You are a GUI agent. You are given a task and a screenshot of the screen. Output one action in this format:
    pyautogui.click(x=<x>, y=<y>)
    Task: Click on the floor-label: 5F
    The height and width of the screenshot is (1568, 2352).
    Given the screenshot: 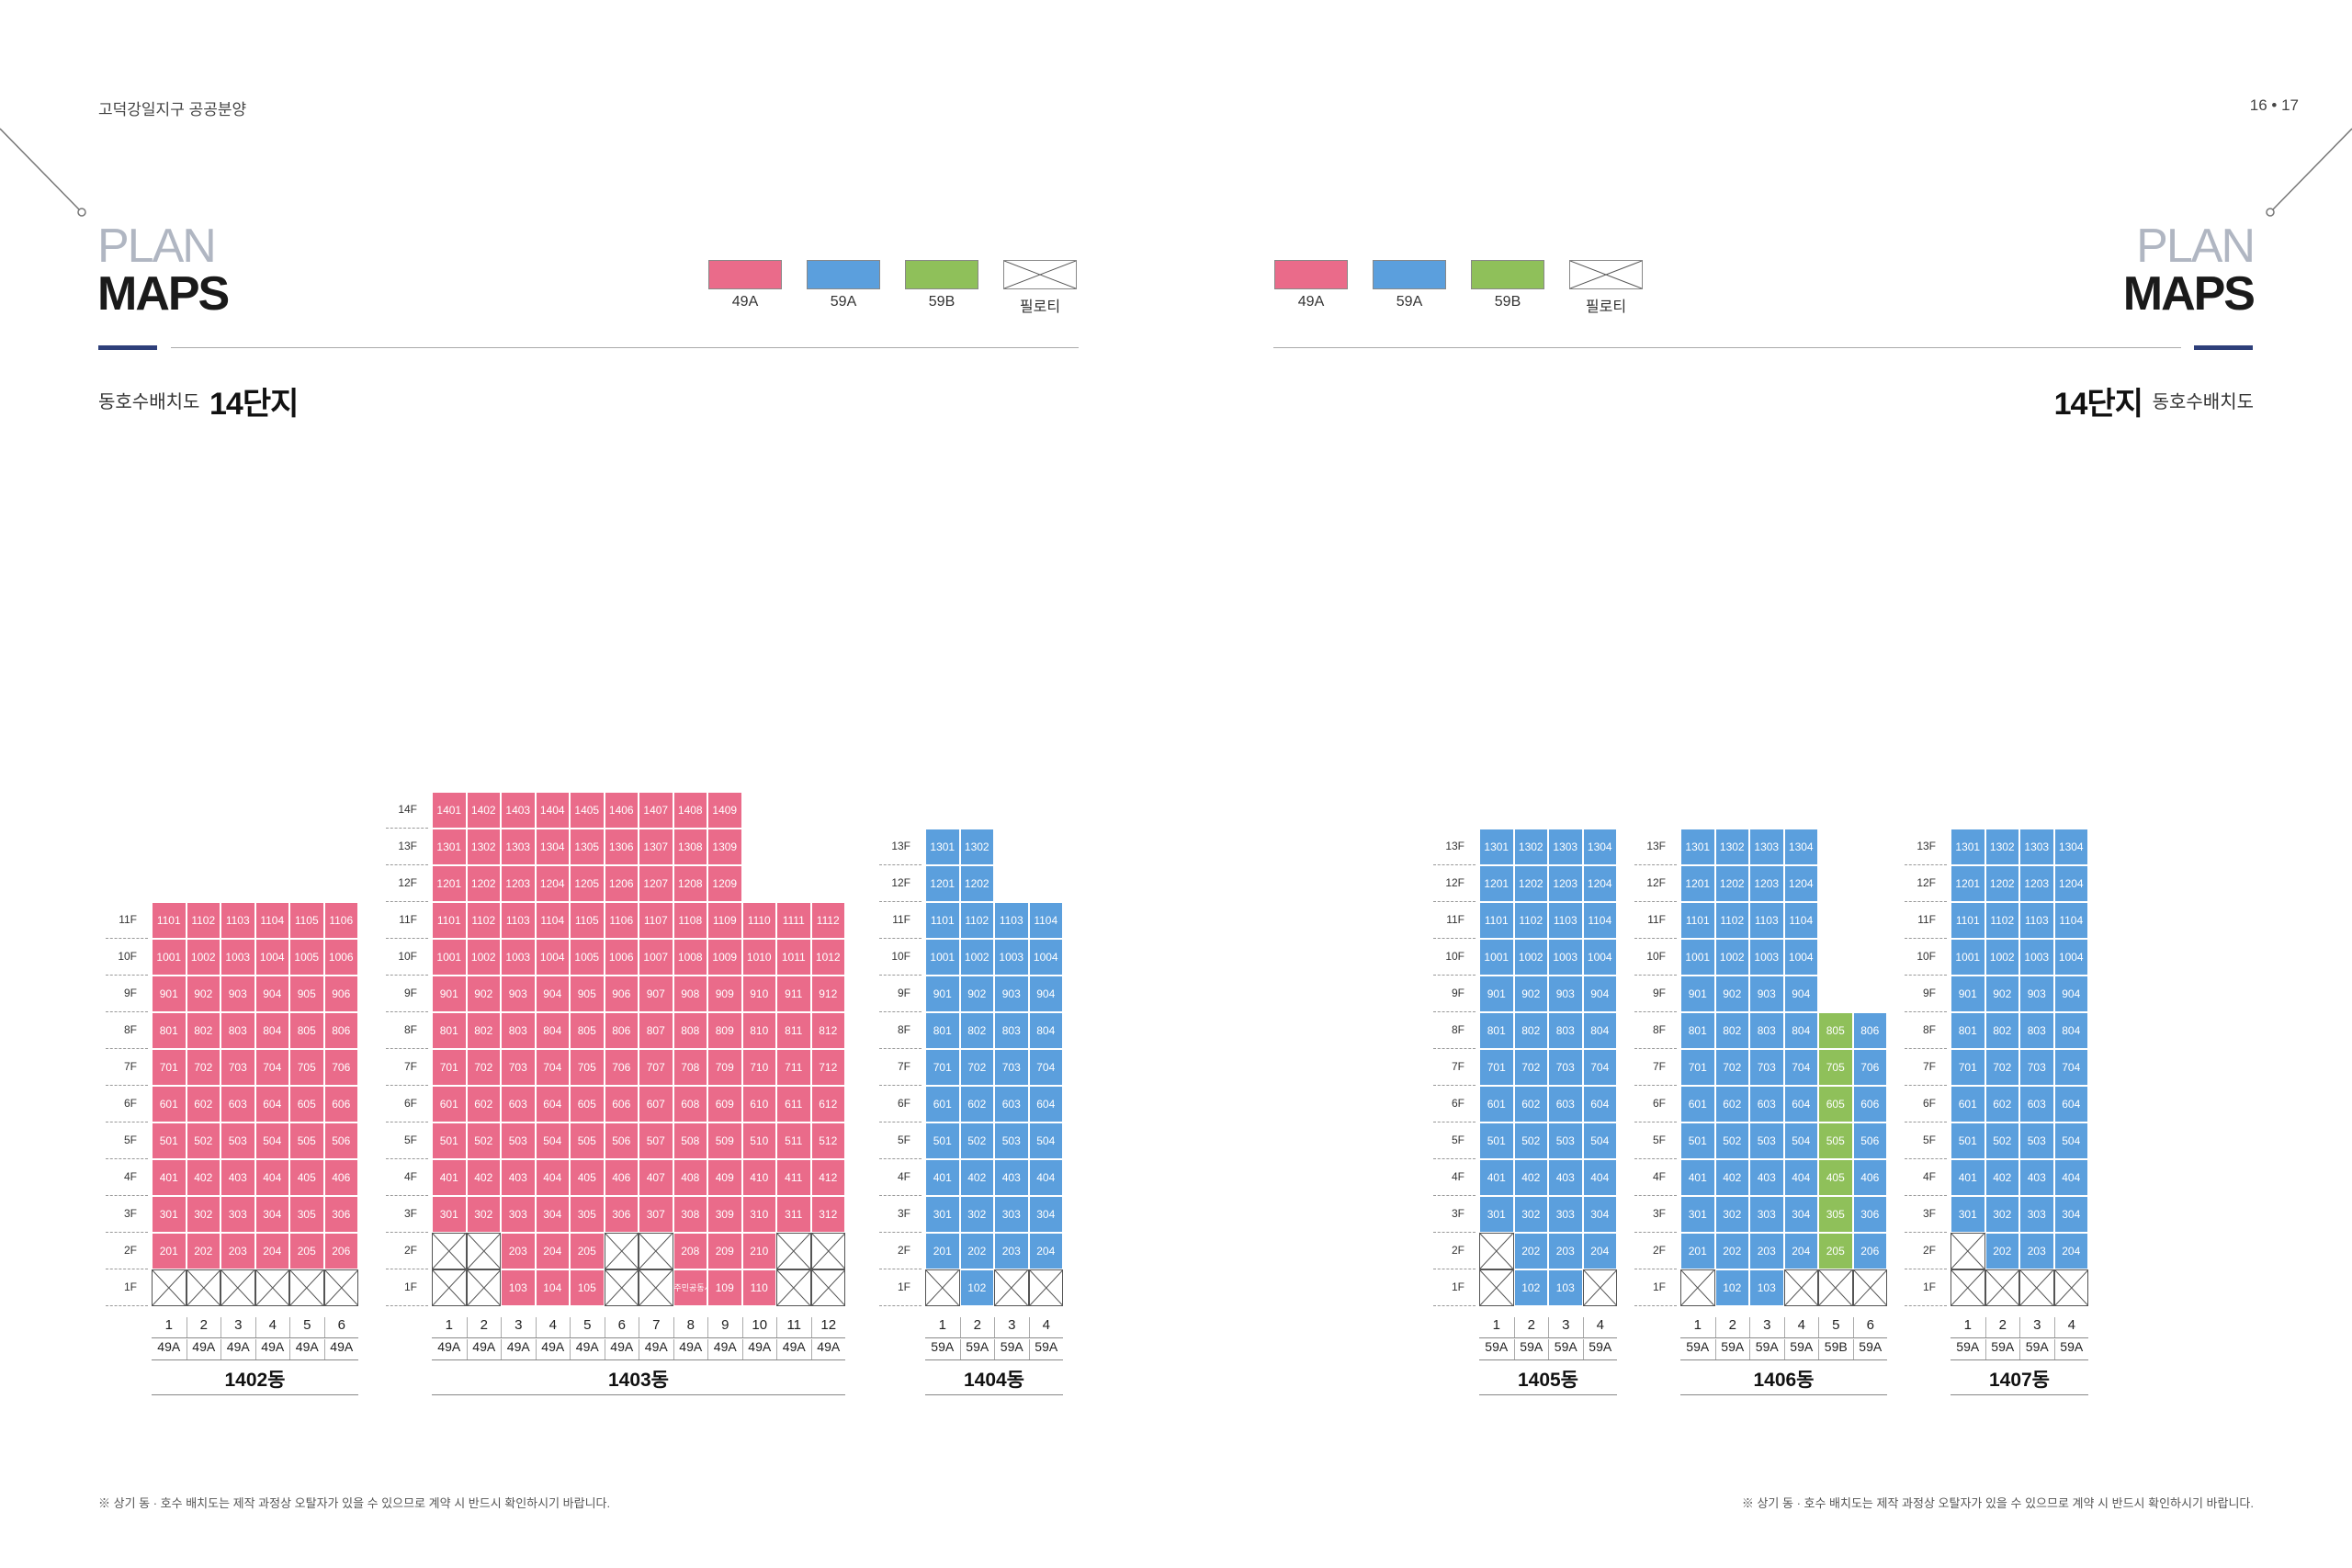 What is the action you would take?
    pyautogui.click(x=130, y=1140)
    